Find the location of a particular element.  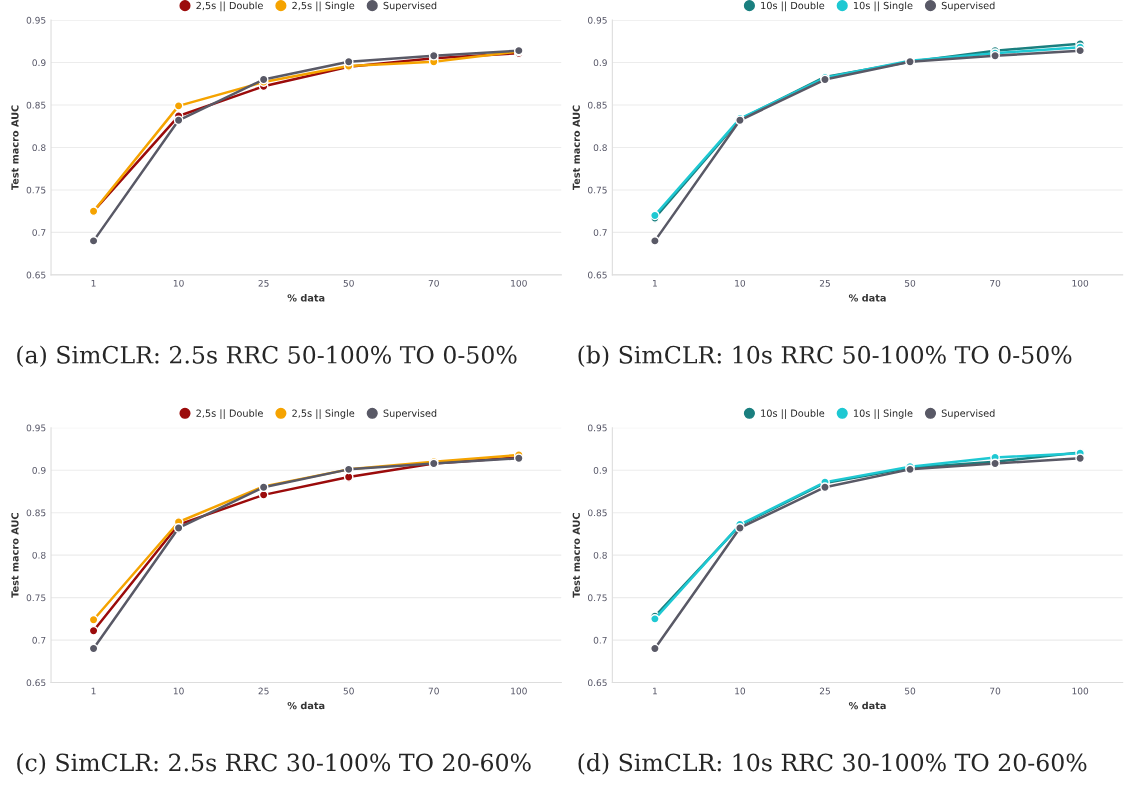

text: (d) SimCLR: 10s RRC 30-100% TO 20-60% is located at coordinates (832, 764).